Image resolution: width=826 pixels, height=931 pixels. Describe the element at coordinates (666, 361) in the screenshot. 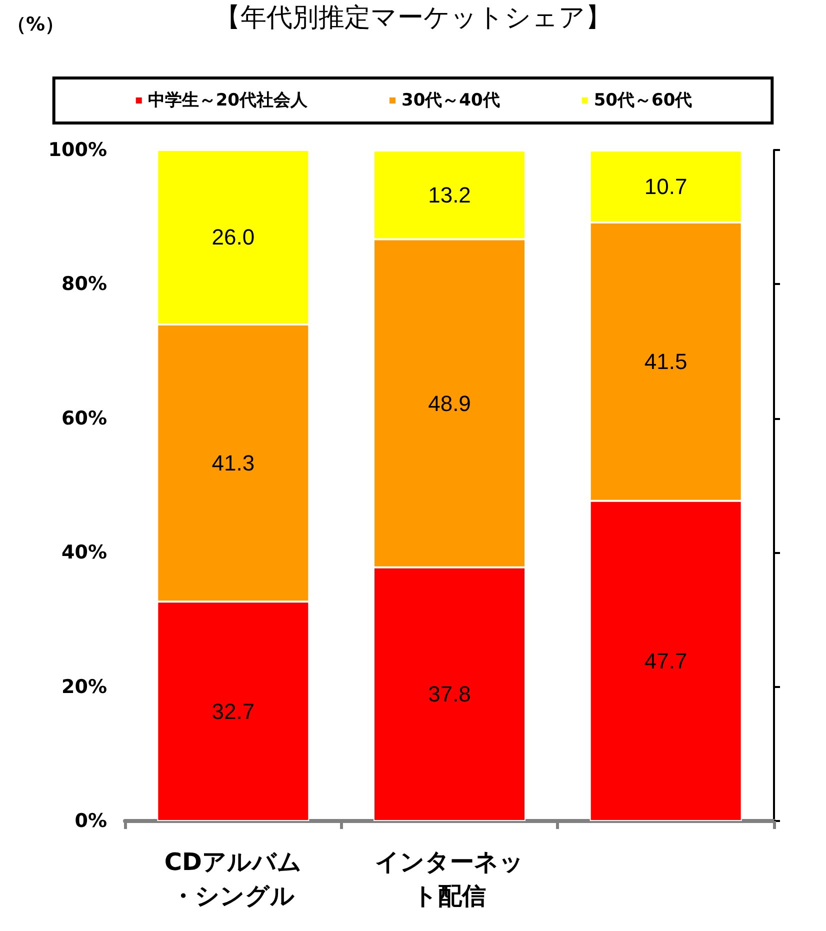

I see `data-label: 41.5` at that location.